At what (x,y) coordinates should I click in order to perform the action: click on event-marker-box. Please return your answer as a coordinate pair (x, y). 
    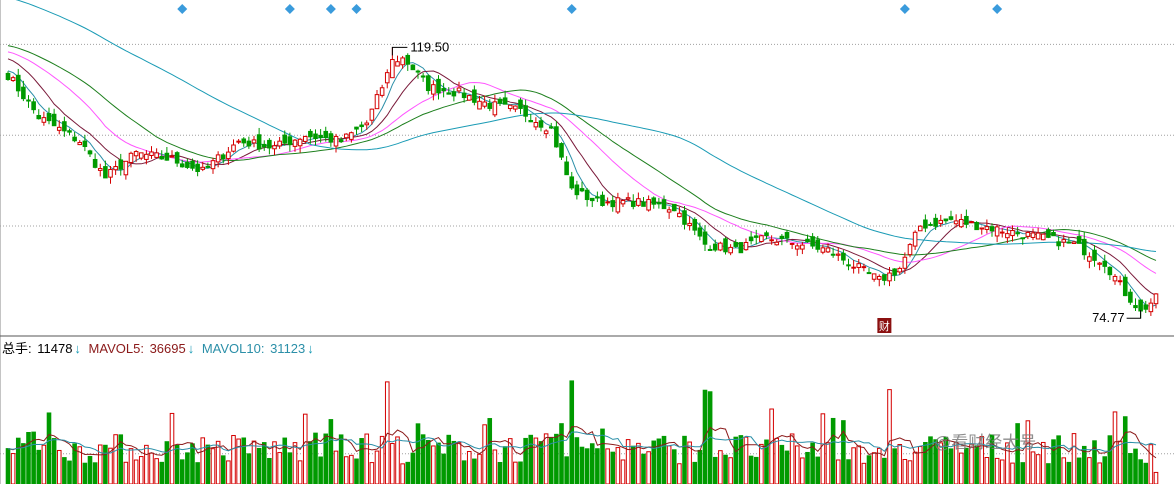
    Looking at the image, I should click on (884, 325).